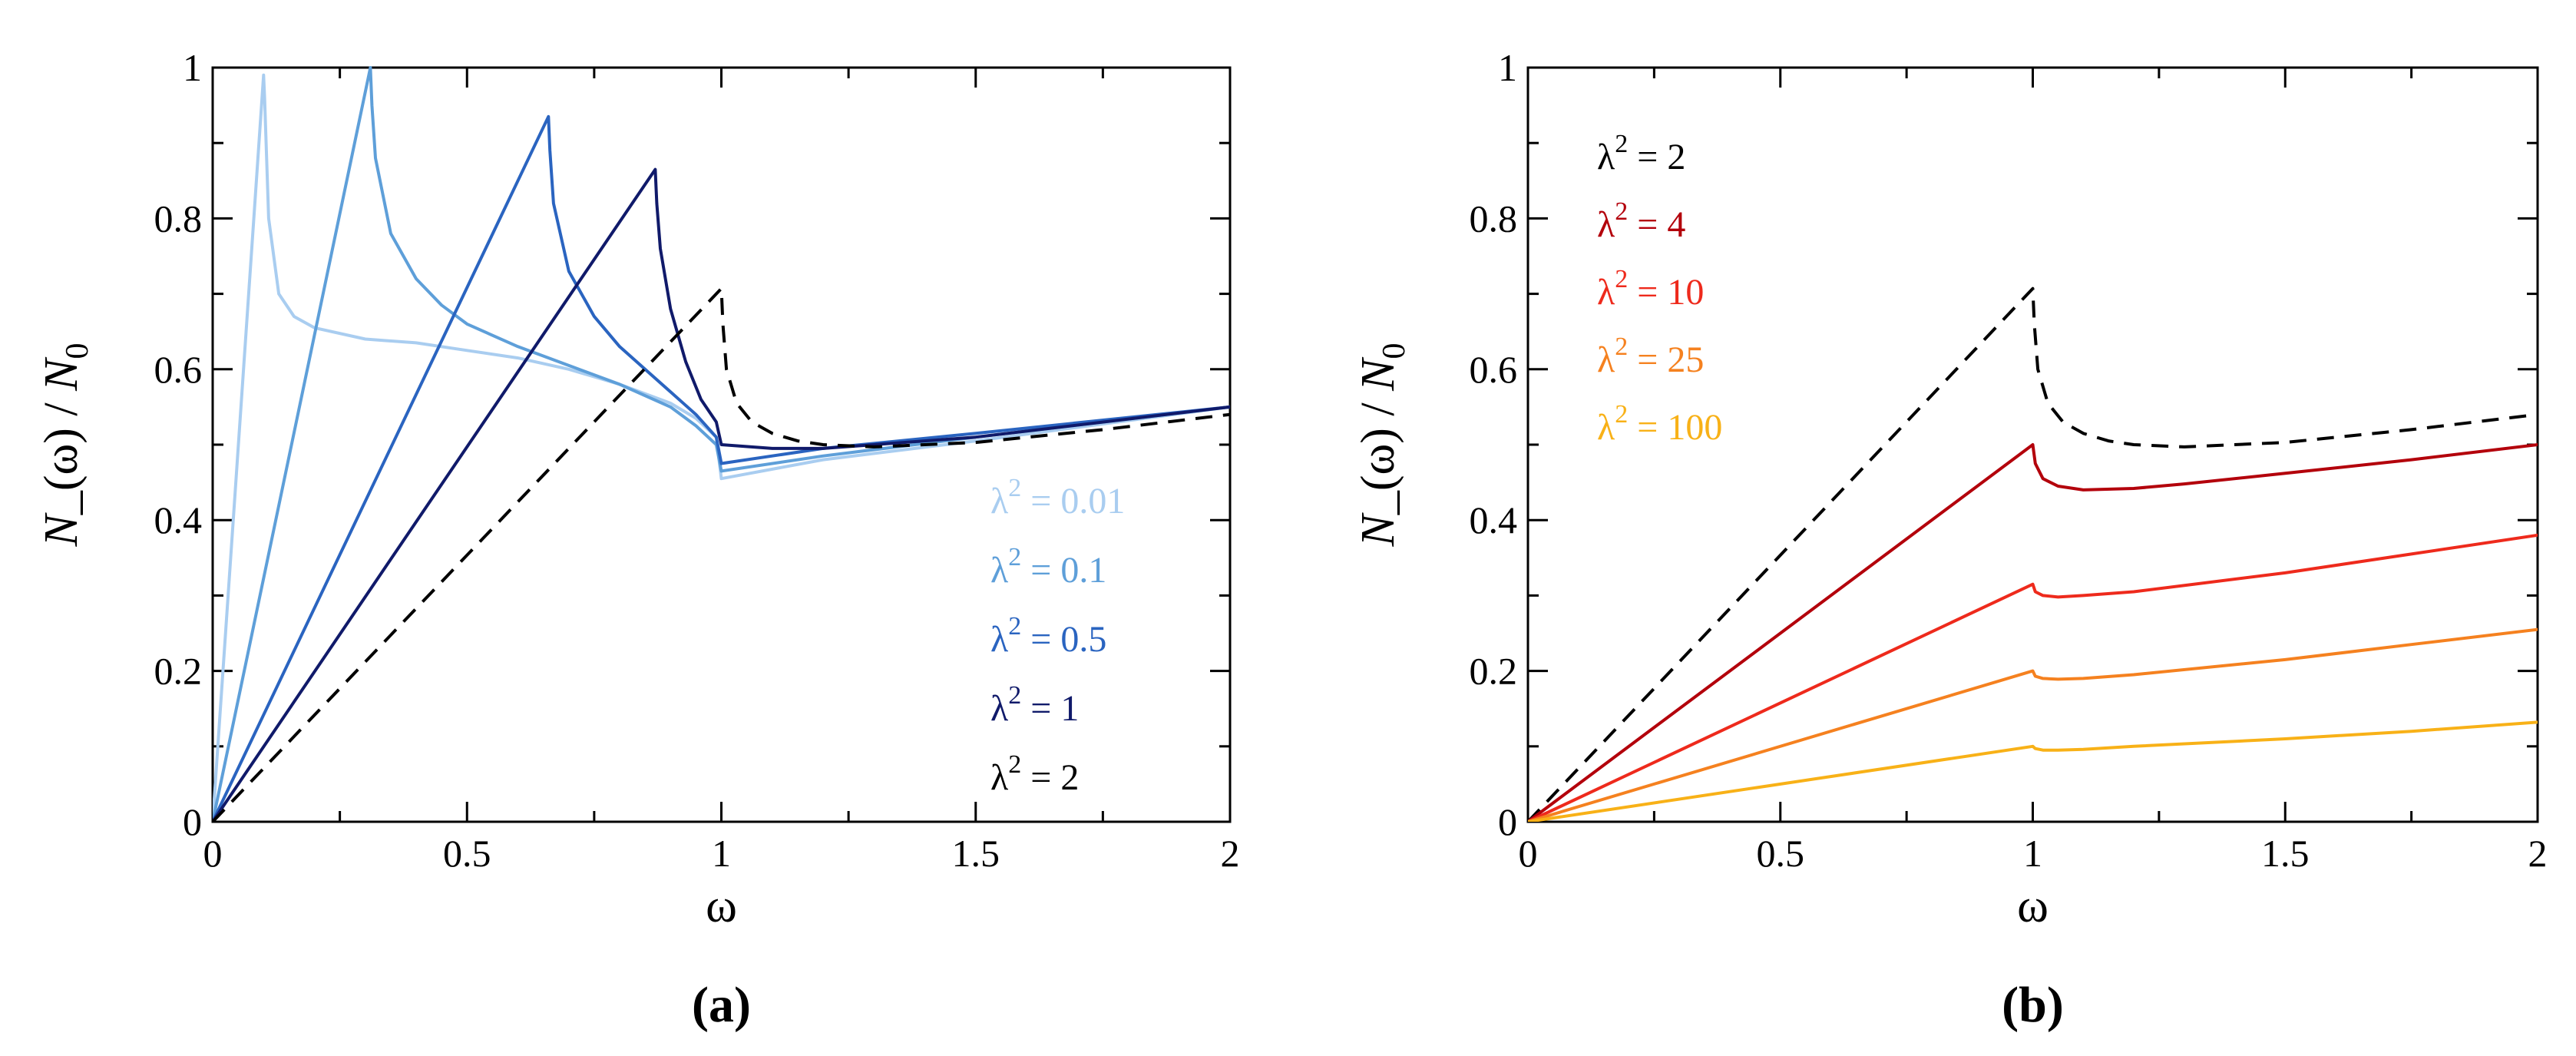  I want to click on legend-entry: λ2 = 0.1, so click(1048, 567).